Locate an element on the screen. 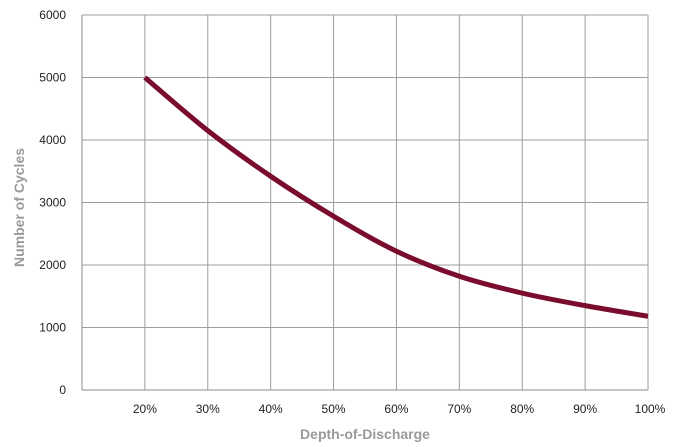  x-tick-label: 20% is located at coordinates (145, 409).